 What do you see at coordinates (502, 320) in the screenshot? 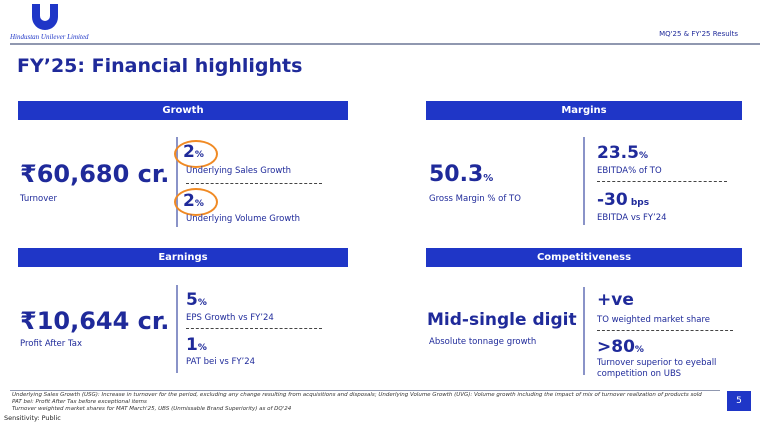
I see `tonnage-value: Mid-single digit` at bounding box center [502, 320].